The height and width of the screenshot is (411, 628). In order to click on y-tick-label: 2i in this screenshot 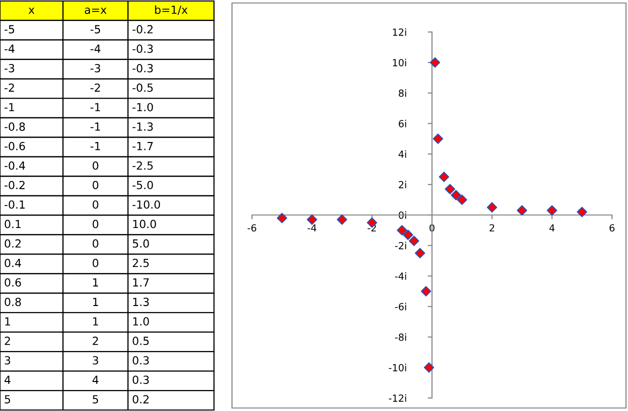, I will do `click(402, 184)`.